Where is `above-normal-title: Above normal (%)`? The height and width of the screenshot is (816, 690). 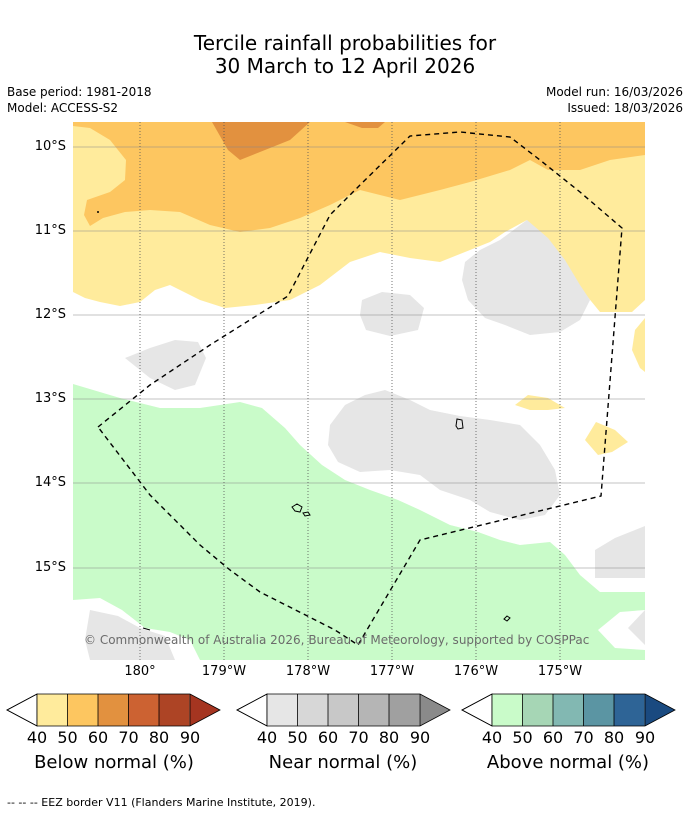 above-normal-title: Above normal (%) is located at coordinates (568, 762).